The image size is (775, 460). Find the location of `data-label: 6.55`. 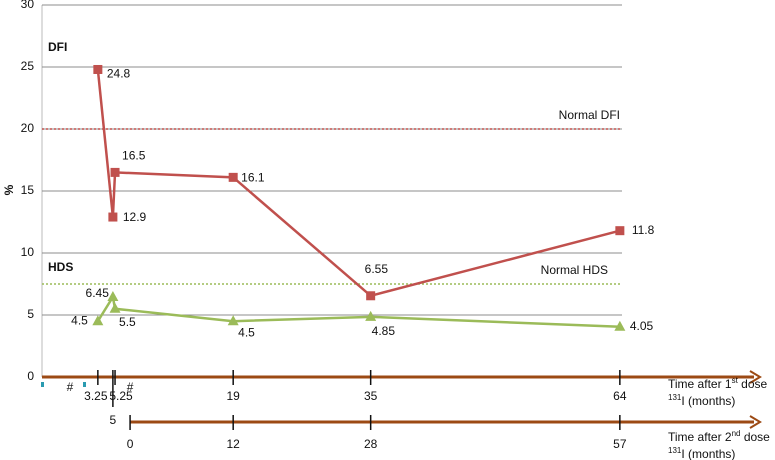

data-label: 6.55 is located at coordinates (377, 269).